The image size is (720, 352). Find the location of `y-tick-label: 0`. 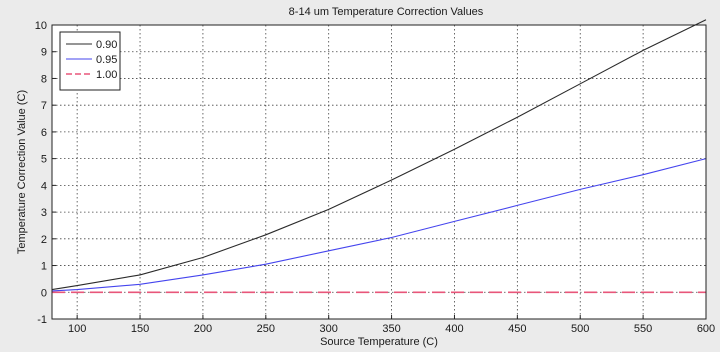

y-tick-label: 0 is located at coordinates (44, 293).